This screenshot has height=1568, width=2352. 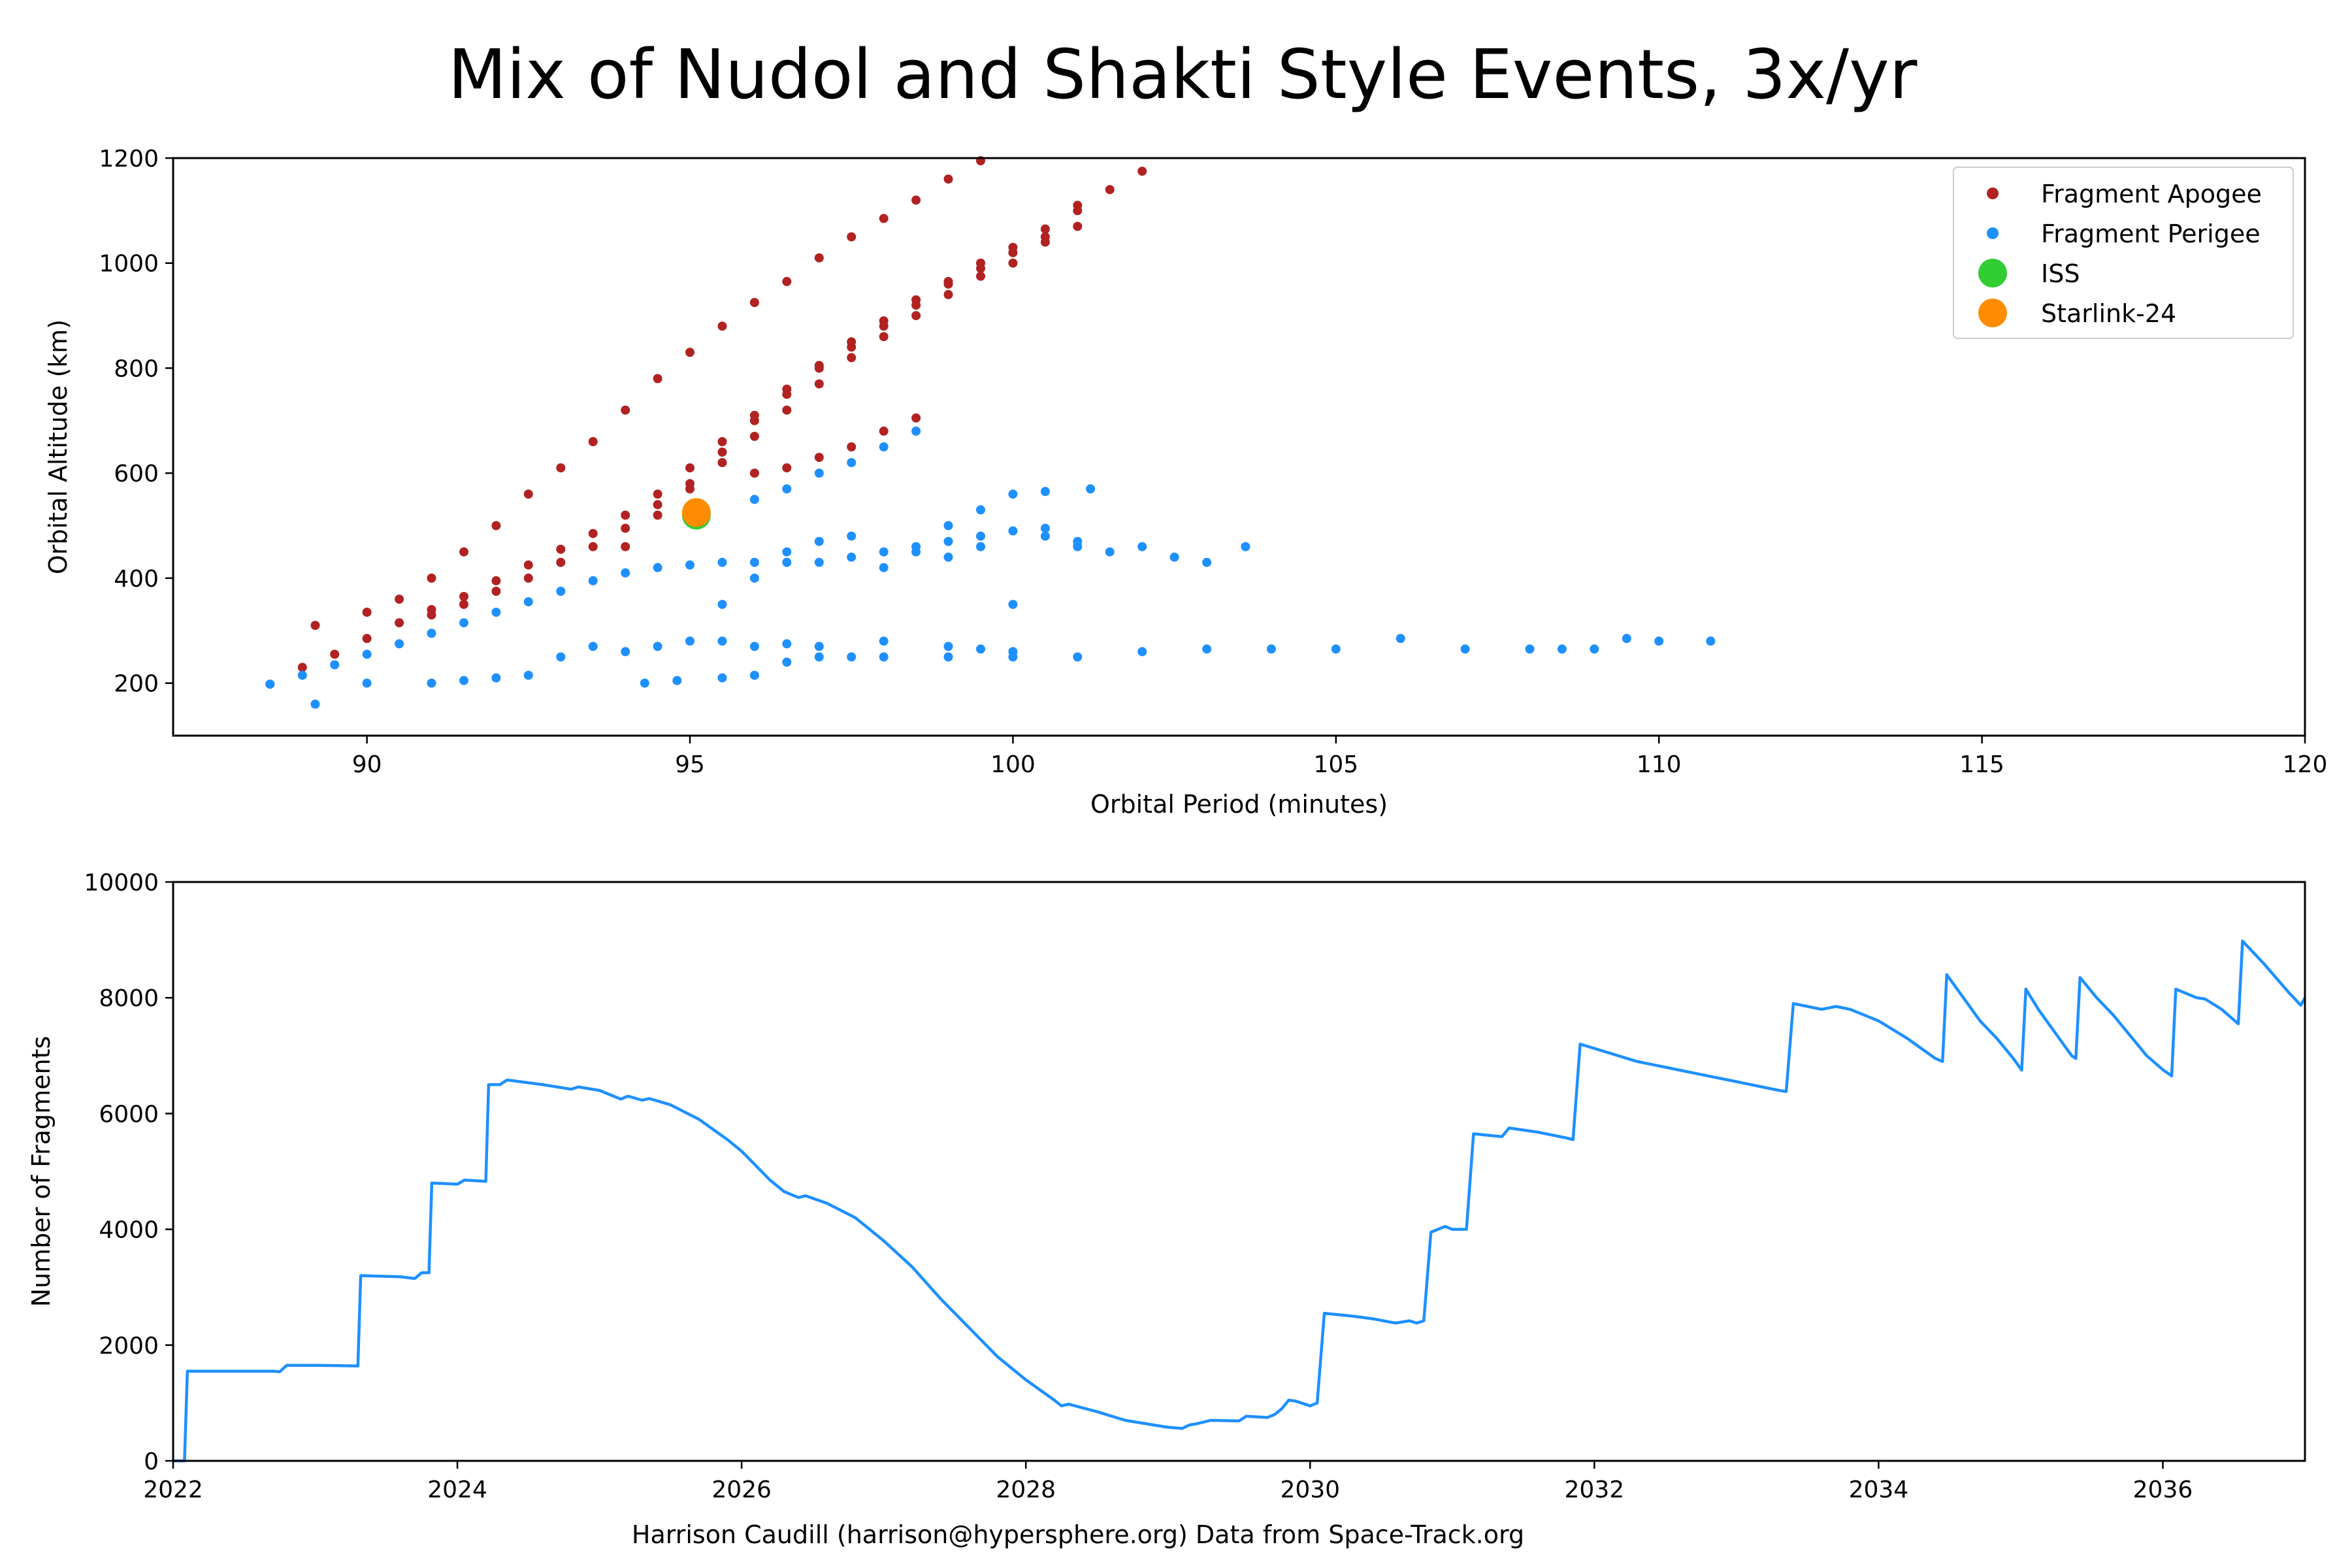 I want to click on scatter-x-axis-label: Orbital Period (minutes), so click(x=1239, y=804).